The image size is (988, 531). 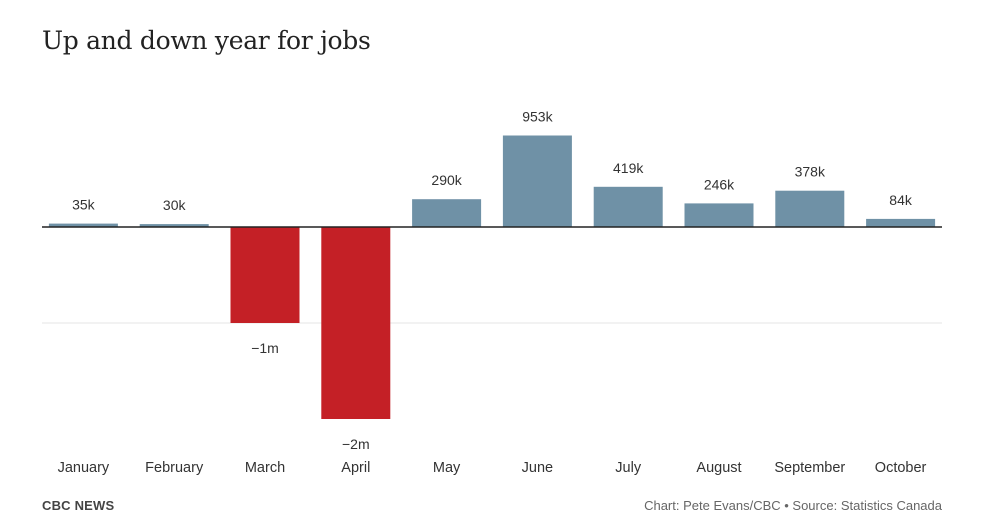 I want to click on data-label-october: 84k, so click(x=901, y=200).